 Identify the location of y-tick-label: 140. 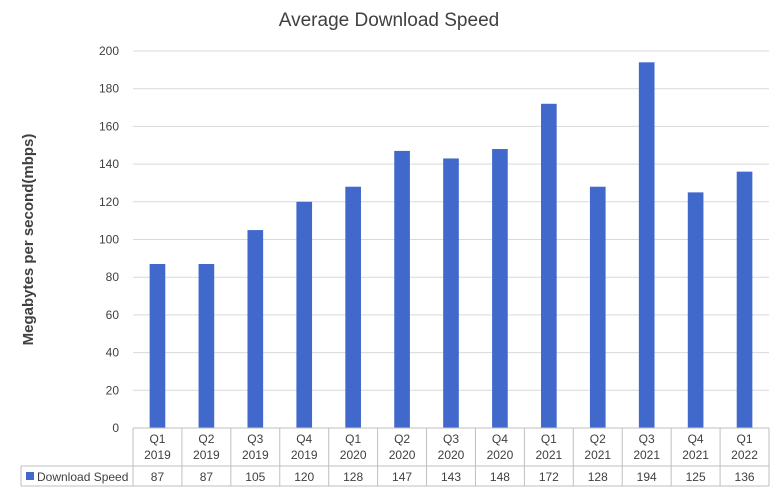
(109, 164).